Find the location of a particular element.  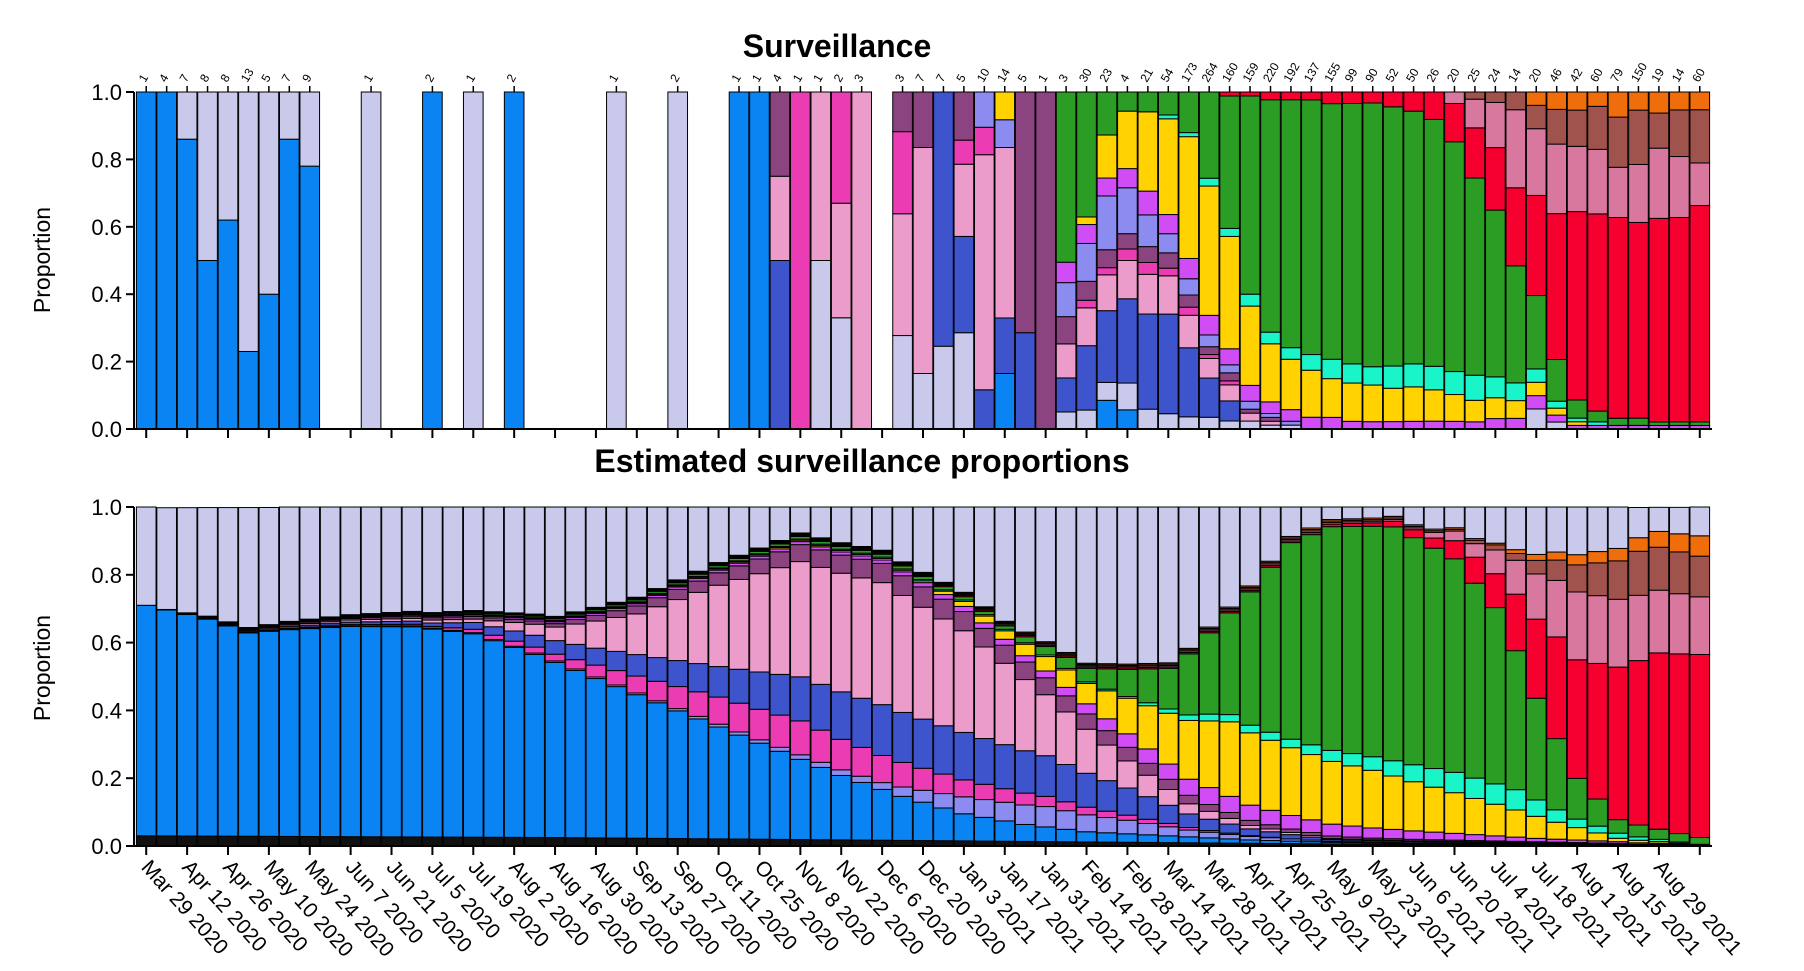

panel1-count-label: 7 is located at coordinates (287, 77).